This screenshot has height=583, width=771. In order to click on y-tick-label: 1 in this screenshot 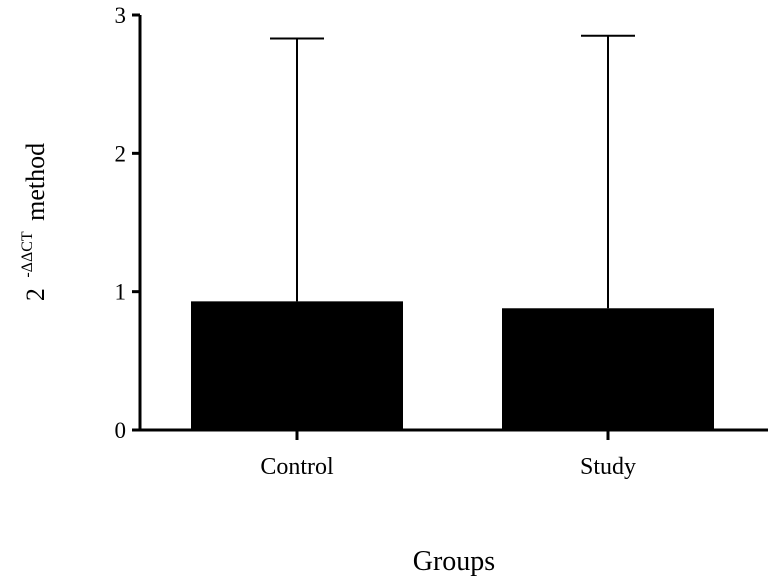, I will do `click(121, 292)`.